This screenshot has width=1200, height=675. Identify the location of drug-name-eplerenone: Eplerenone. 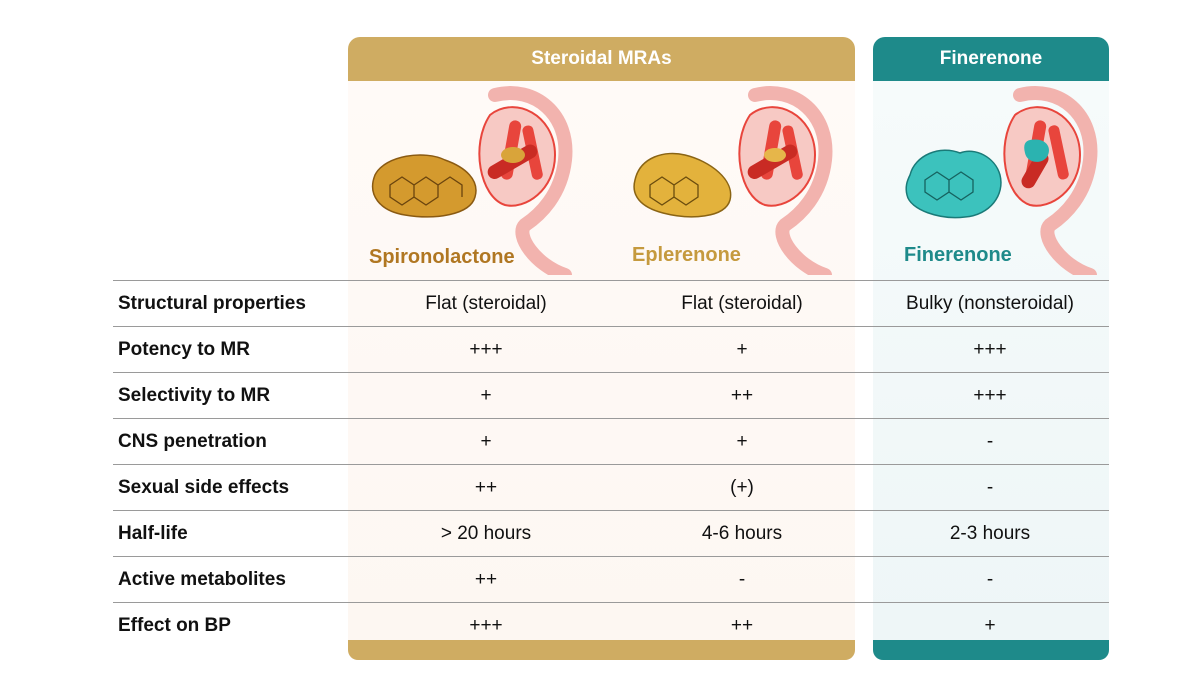
(686, 255).